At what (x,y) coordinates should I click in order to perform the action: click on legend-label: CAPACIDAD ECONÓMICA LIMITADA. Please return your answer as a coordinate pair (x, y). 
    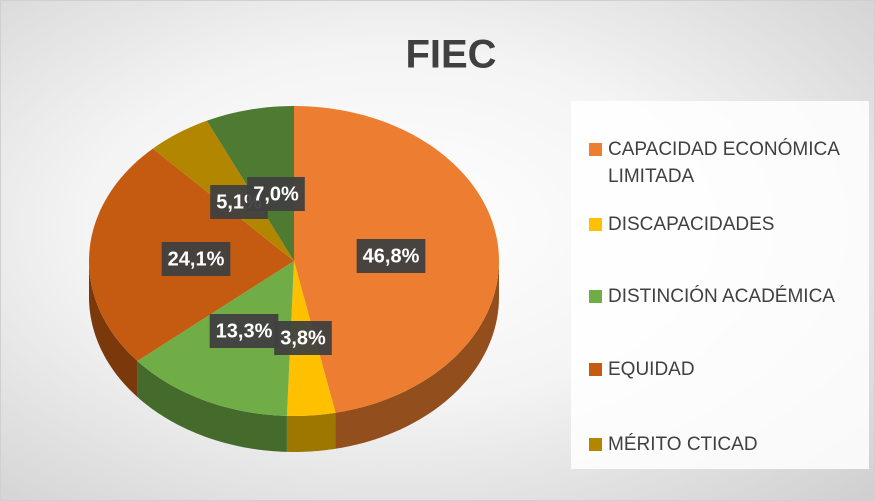
    Looking at the image, I should click on (723, 163).